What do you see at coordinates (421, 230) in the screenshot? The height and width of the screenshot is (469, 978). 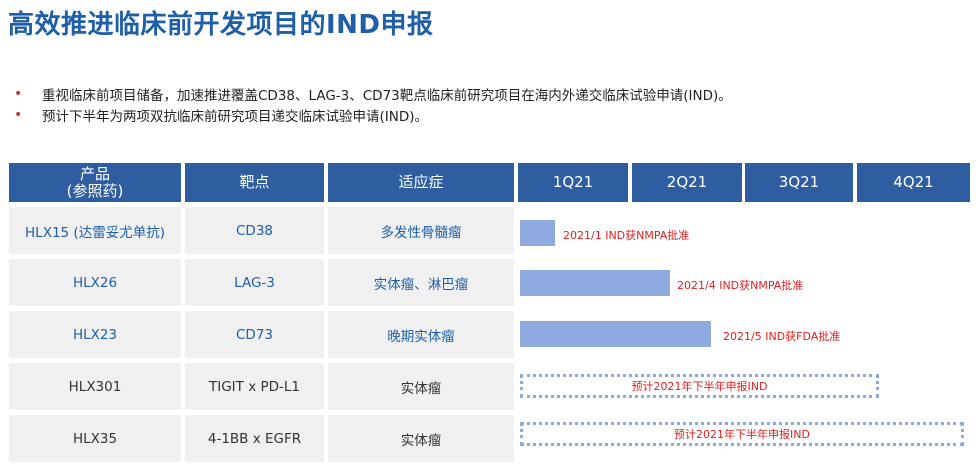 I see `row-1-indication: 多发性骨髓瘤` at bounding box center [421, 230].